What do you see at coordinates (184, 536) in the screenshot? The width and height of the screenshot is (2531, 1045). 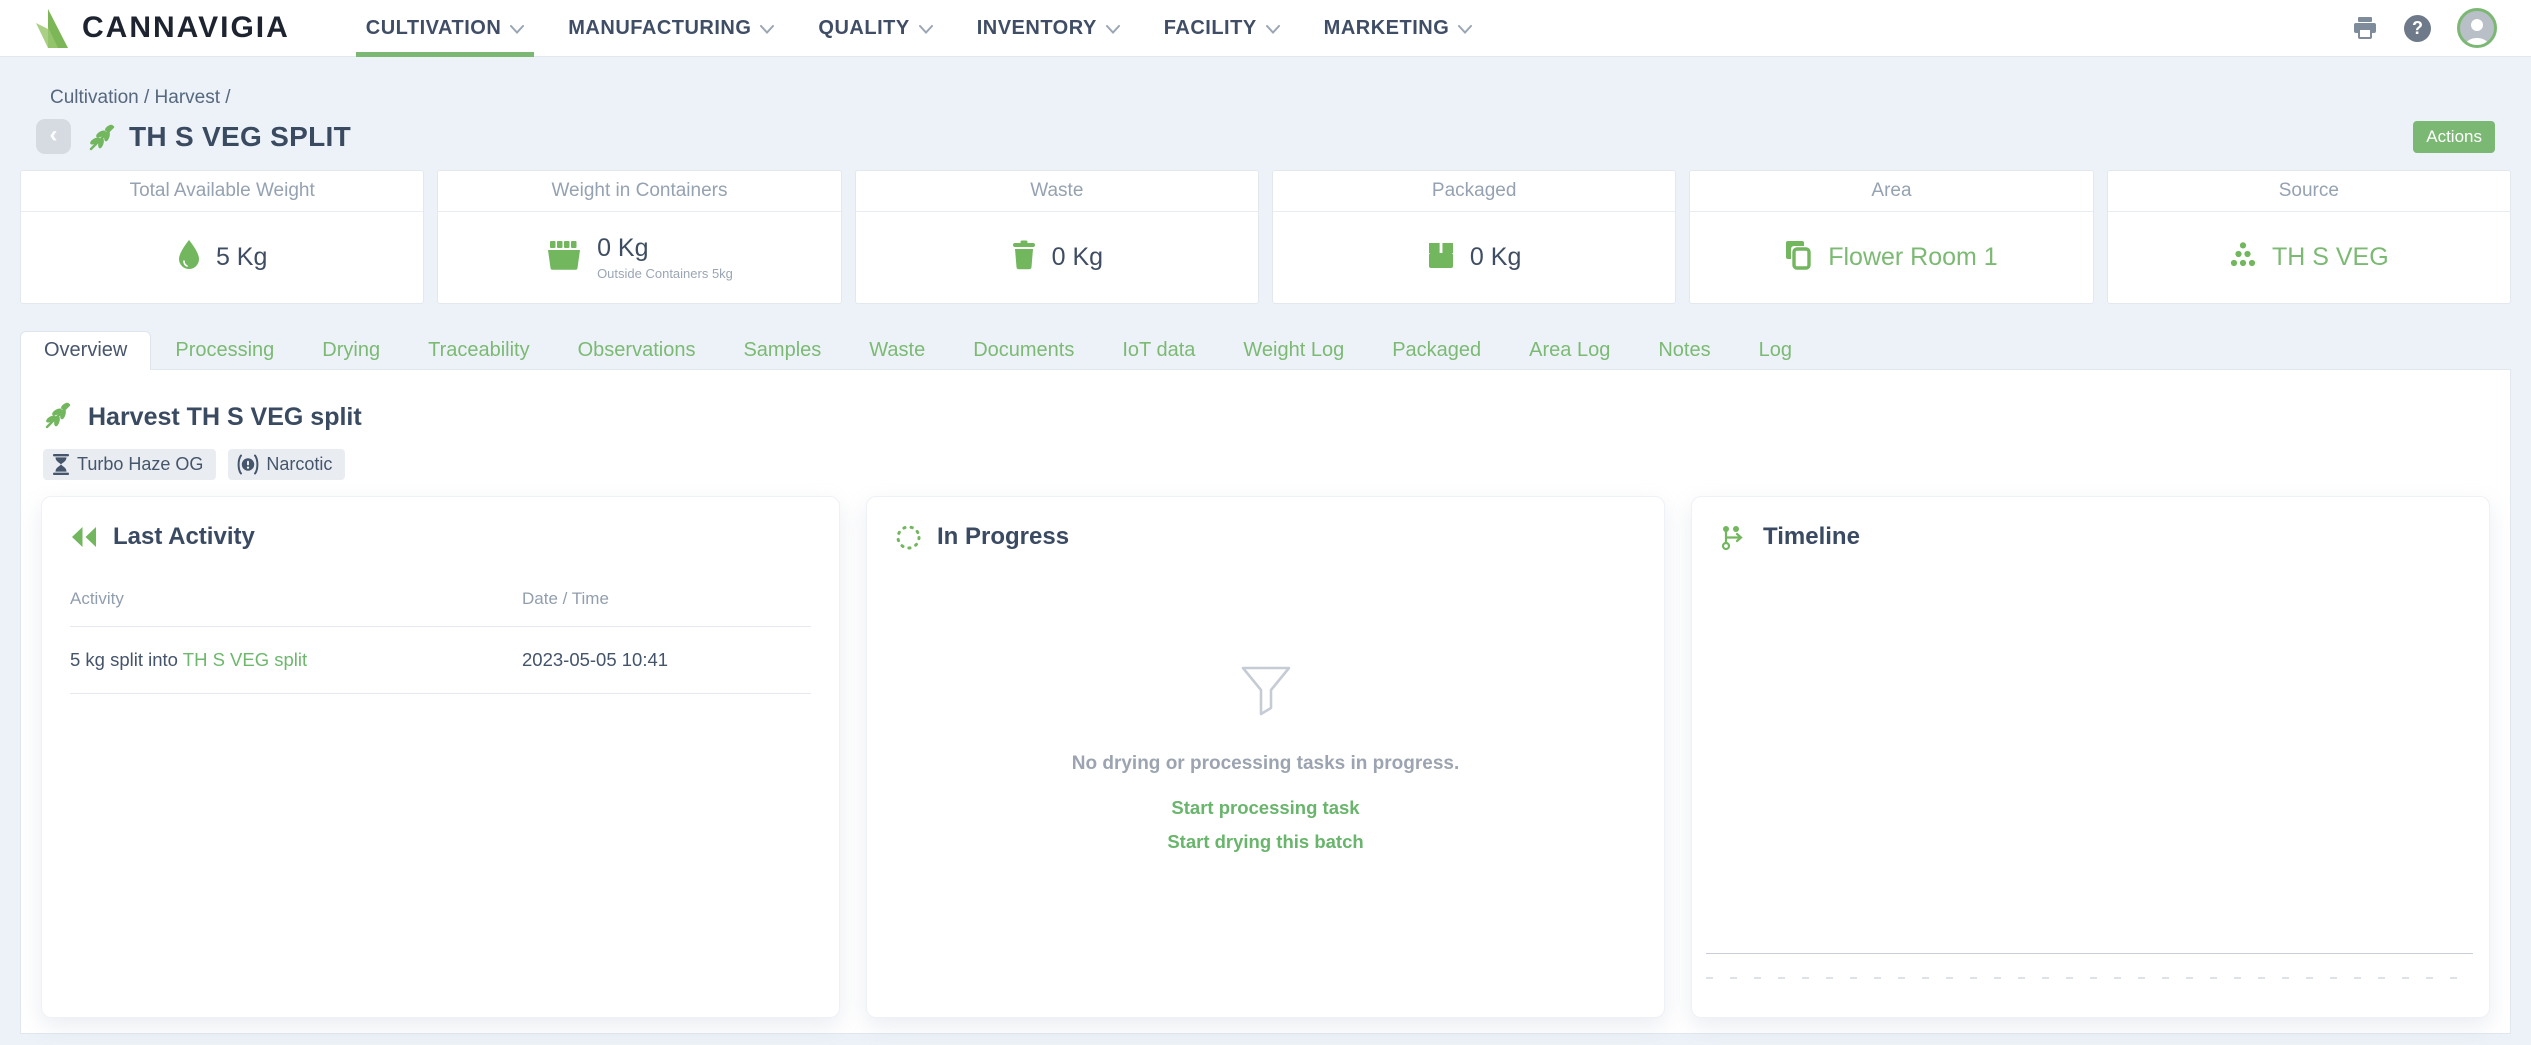 I see `last-activity-title: Last Activity` at bounding box center [184, 536].